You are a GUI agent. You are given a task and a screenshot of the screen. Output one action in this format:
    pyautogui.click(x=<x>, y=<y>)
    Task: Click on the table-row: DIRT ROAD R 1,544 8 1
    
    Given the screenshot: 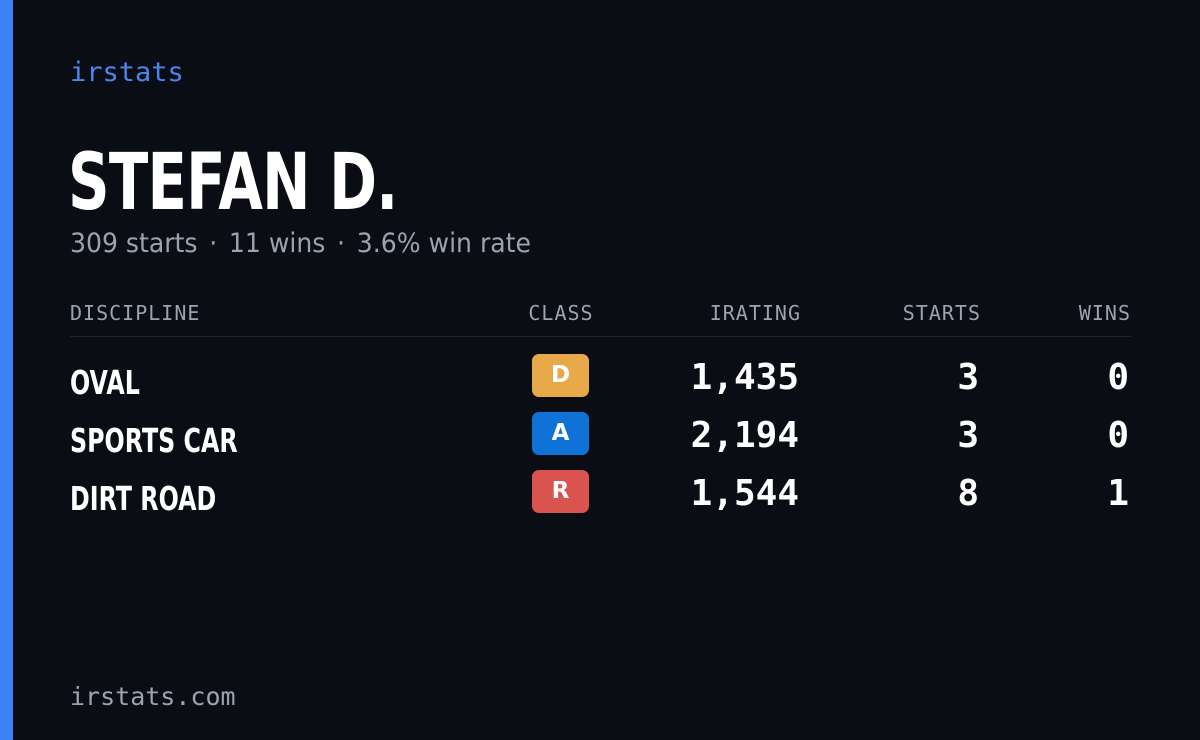 What is the action you would take?
    pyautogui.click(x=600, y=499)
    